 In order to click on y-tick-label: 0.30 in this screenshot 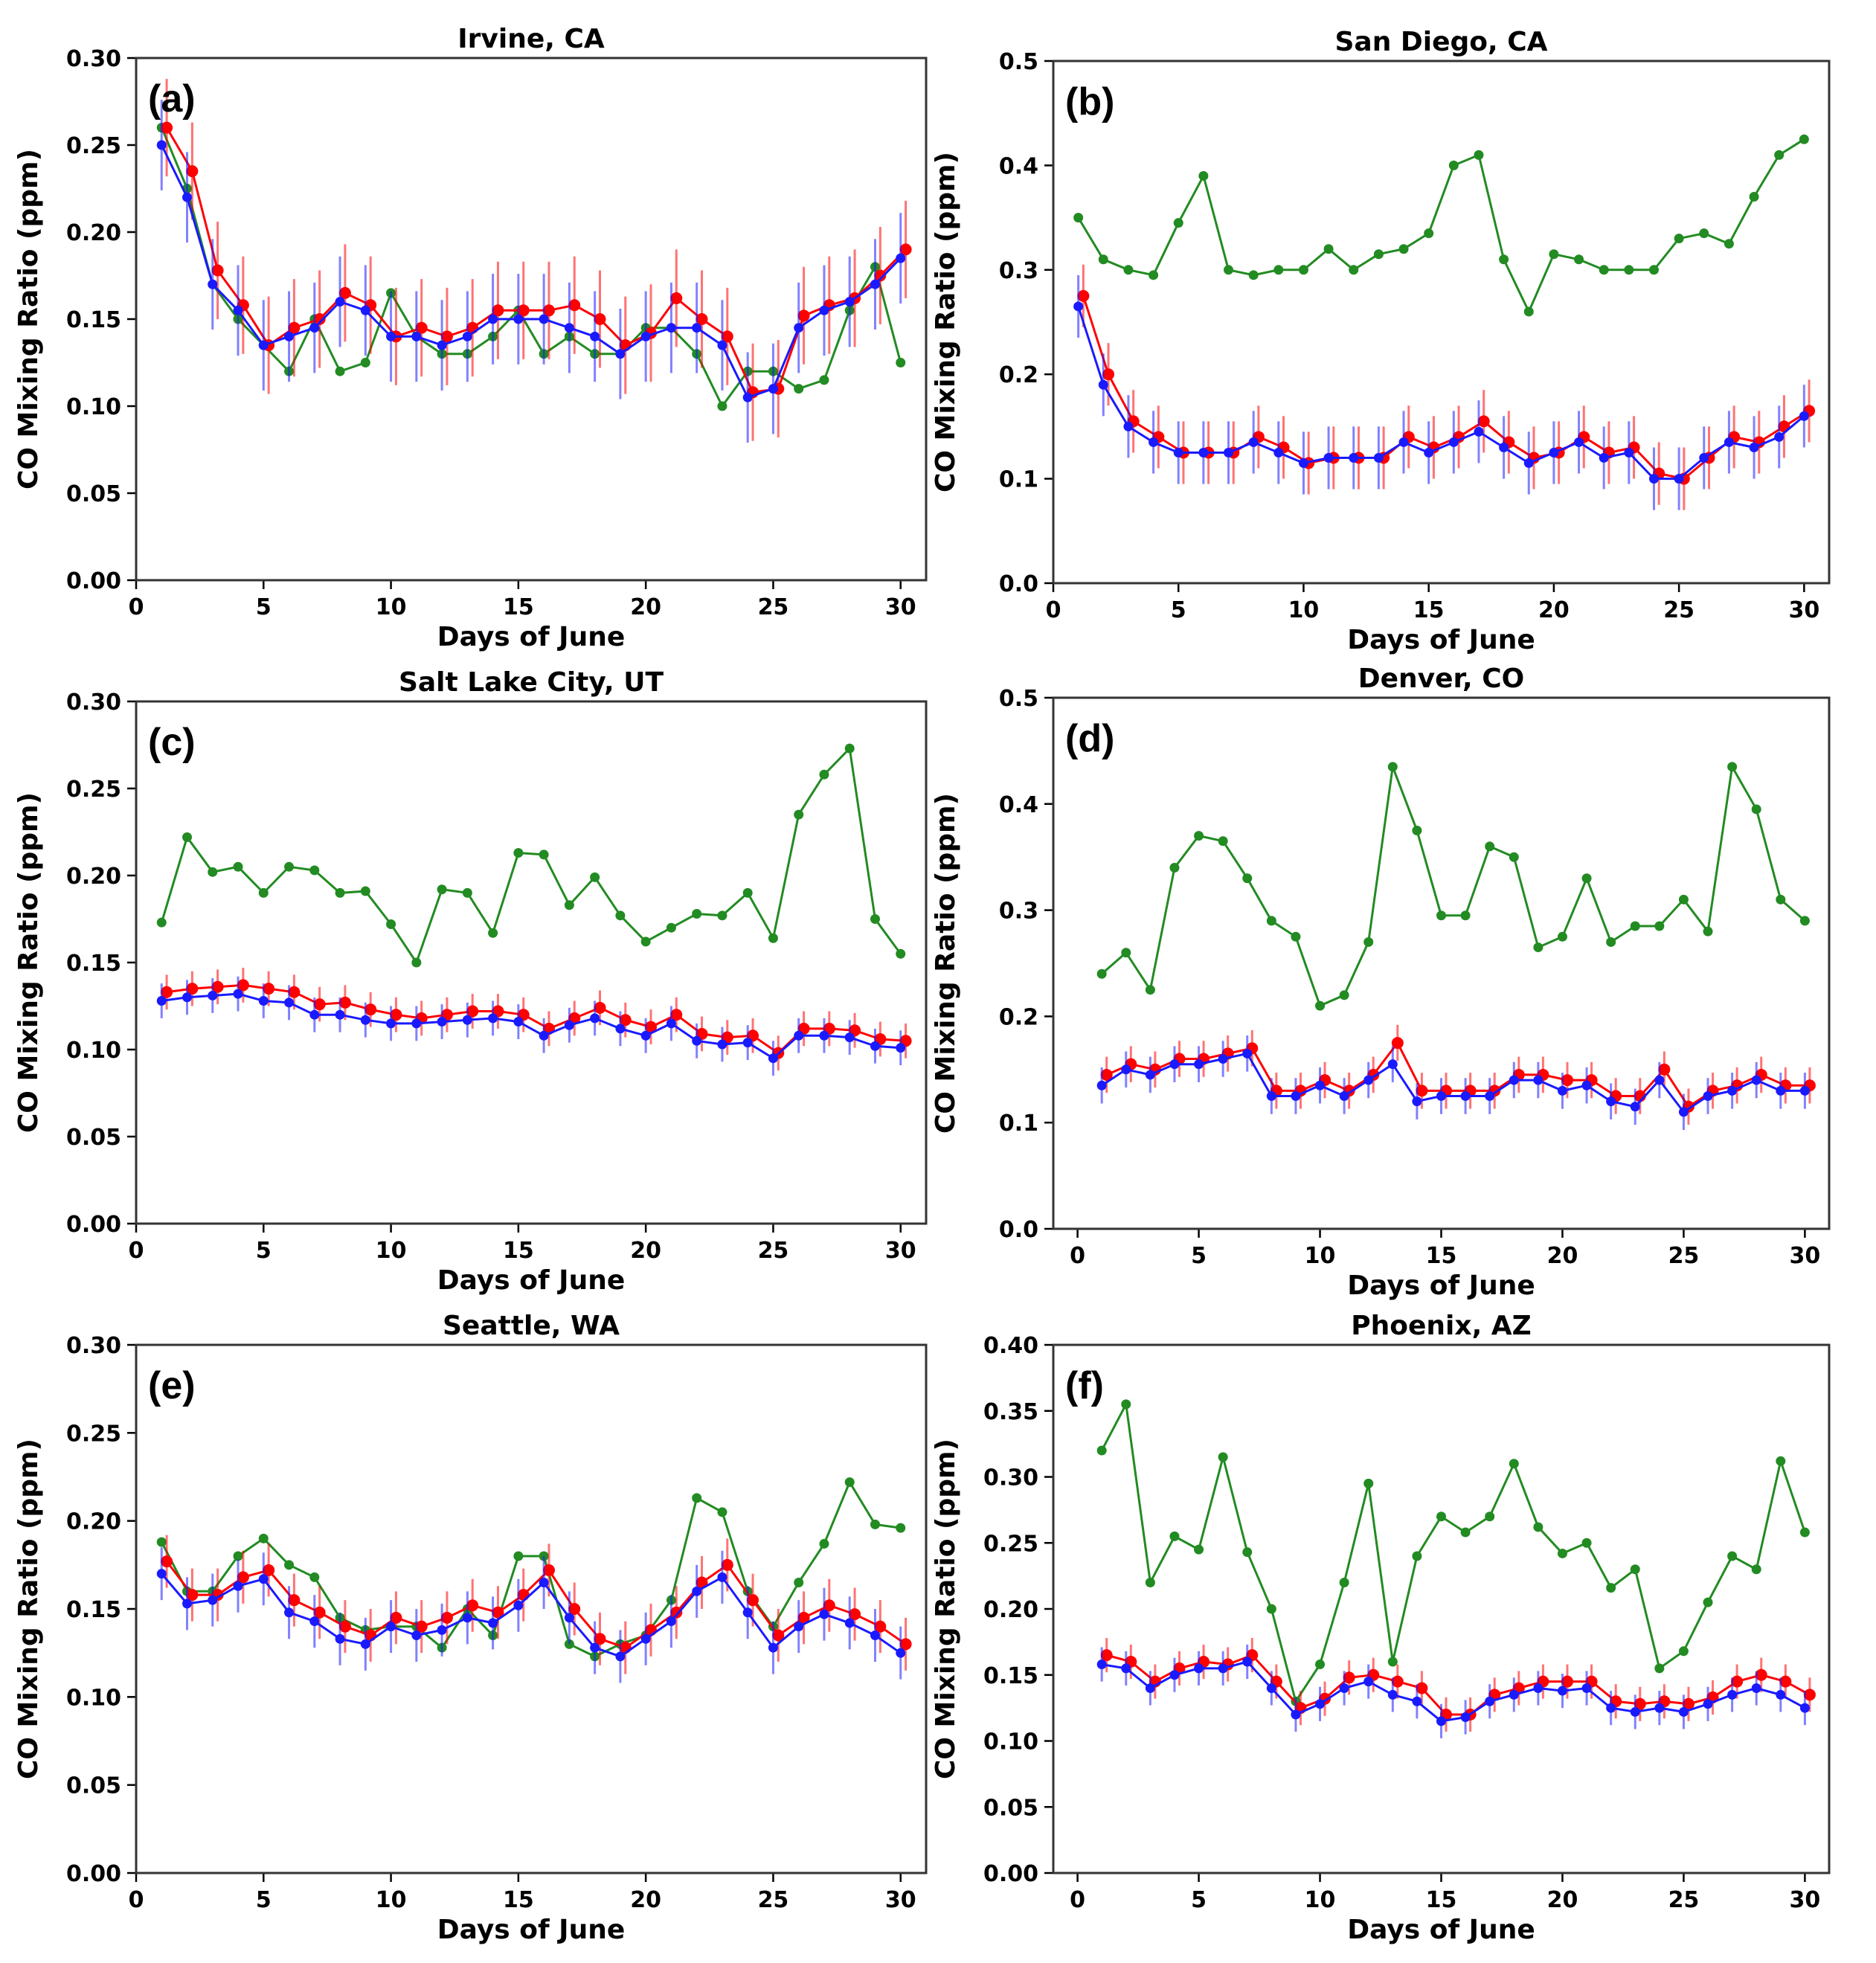, I will do `click(93, 703)`.